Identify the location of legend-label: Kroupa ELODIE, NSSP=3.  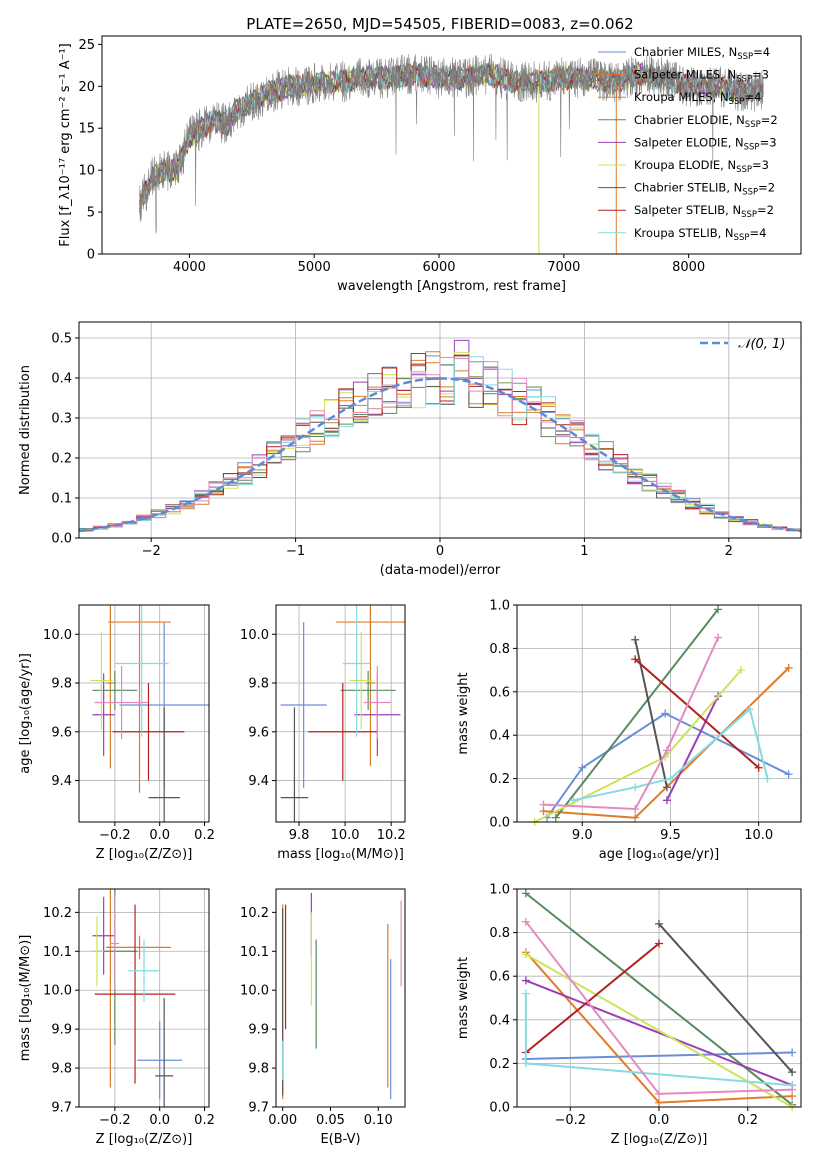
(701, 166).